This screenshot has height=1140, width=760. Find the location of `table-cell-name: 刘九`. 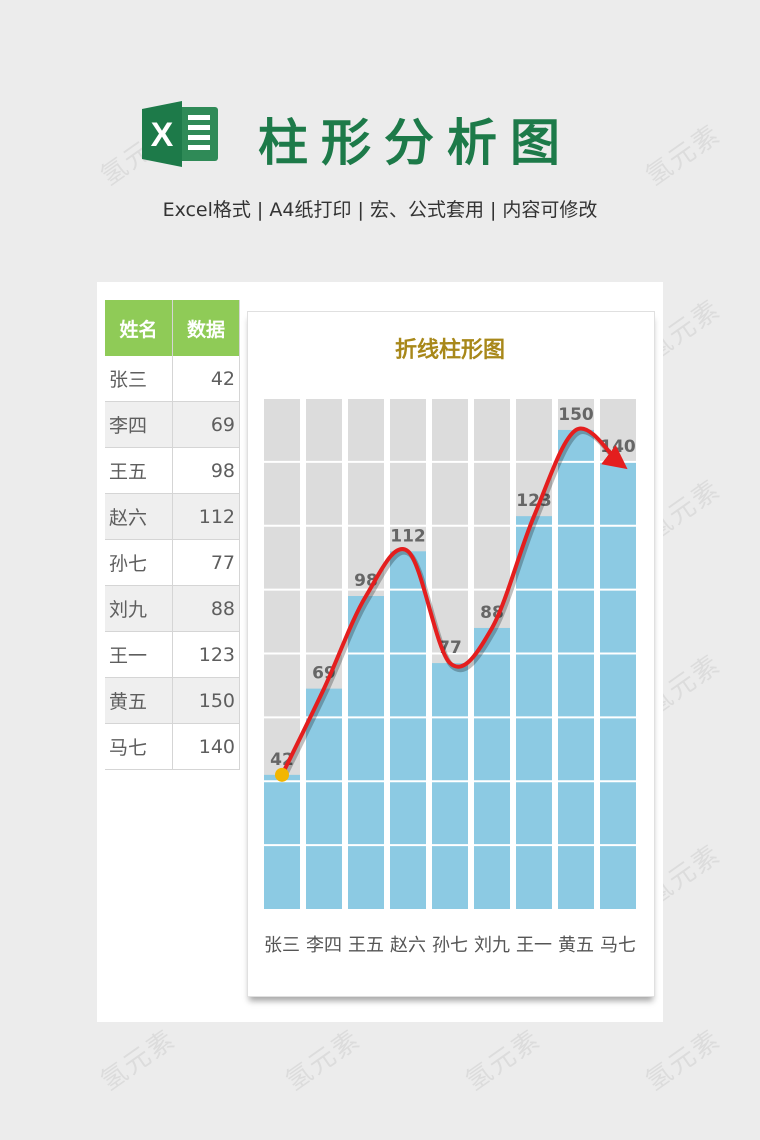

table-cell-name: 刘九 is located at coordinates (139, 608).